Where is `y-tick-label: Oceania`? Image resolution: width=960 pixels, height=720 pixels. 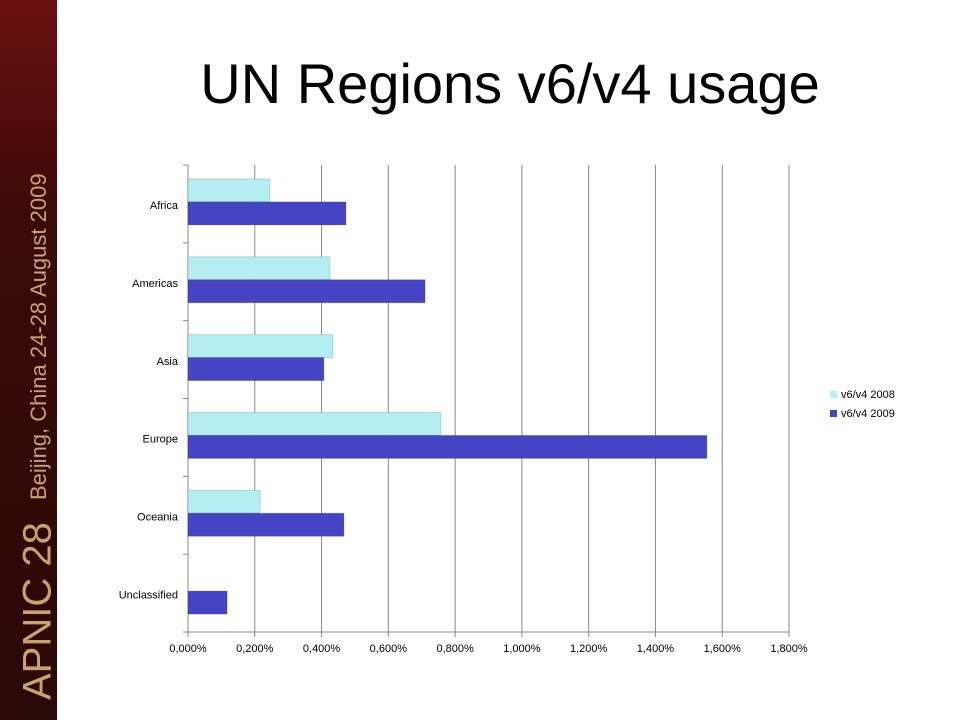
y-tick-label: Oceania is located at coordinates (158, 517).